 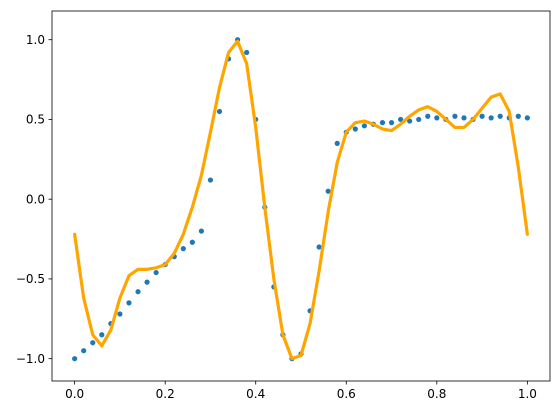 I want to click on x-tick-label: 0.8, so click(x=436, y=394).